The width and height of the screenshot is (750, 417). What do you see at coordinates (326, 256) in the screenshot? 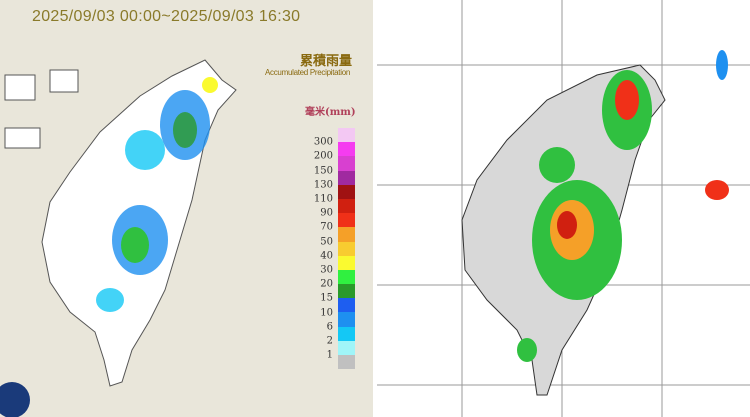
I see `legend-label: 40` at bounding box center [326, 256].